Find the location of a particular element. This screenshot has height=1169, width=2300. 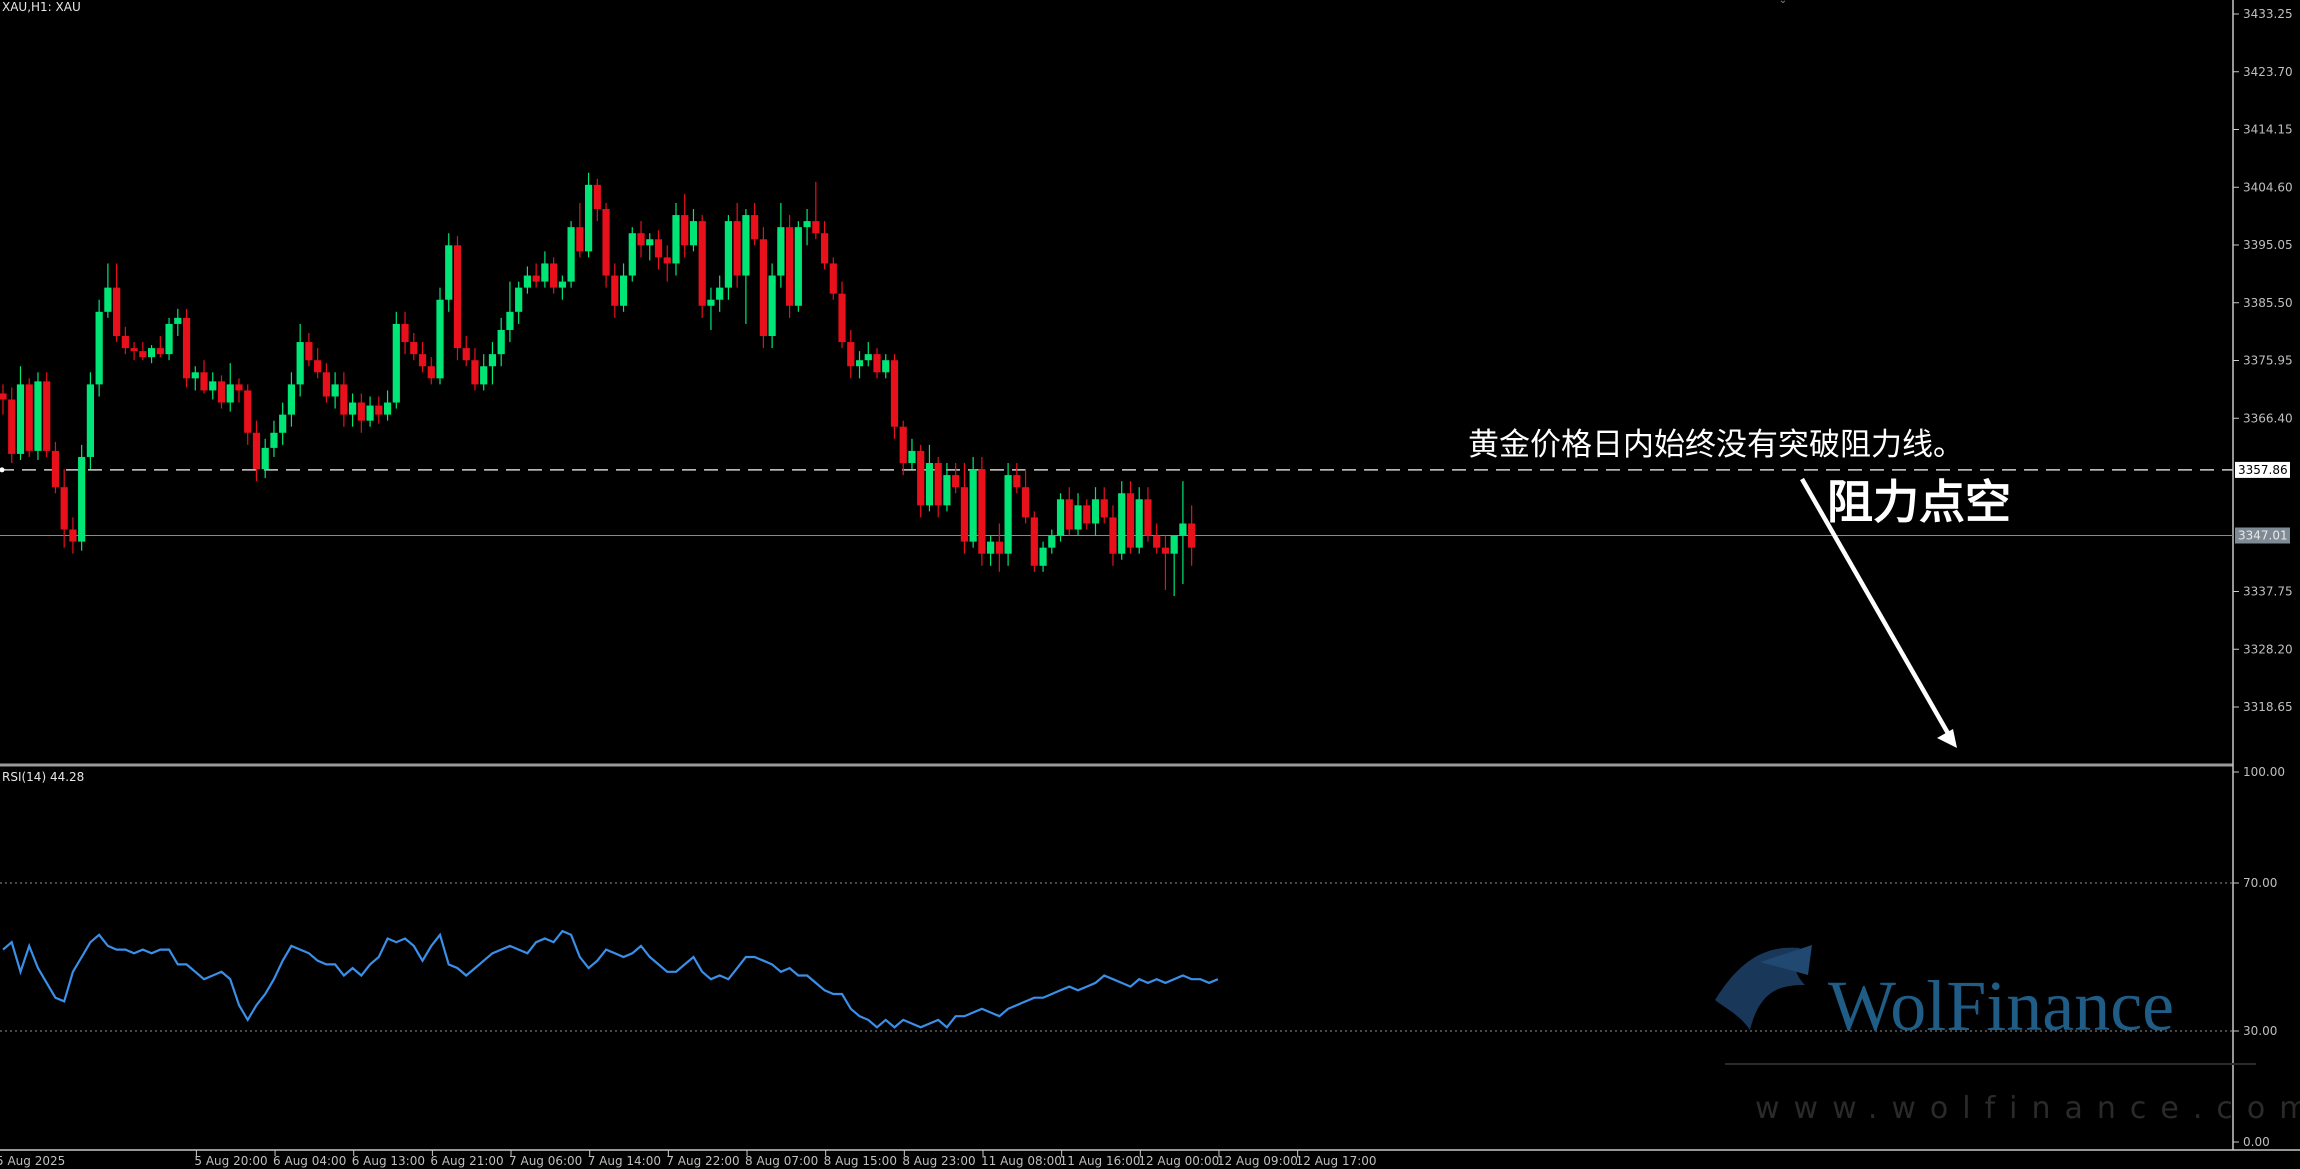

resistance-price-label: 3357.86 is located at coordinates (2263, 470).